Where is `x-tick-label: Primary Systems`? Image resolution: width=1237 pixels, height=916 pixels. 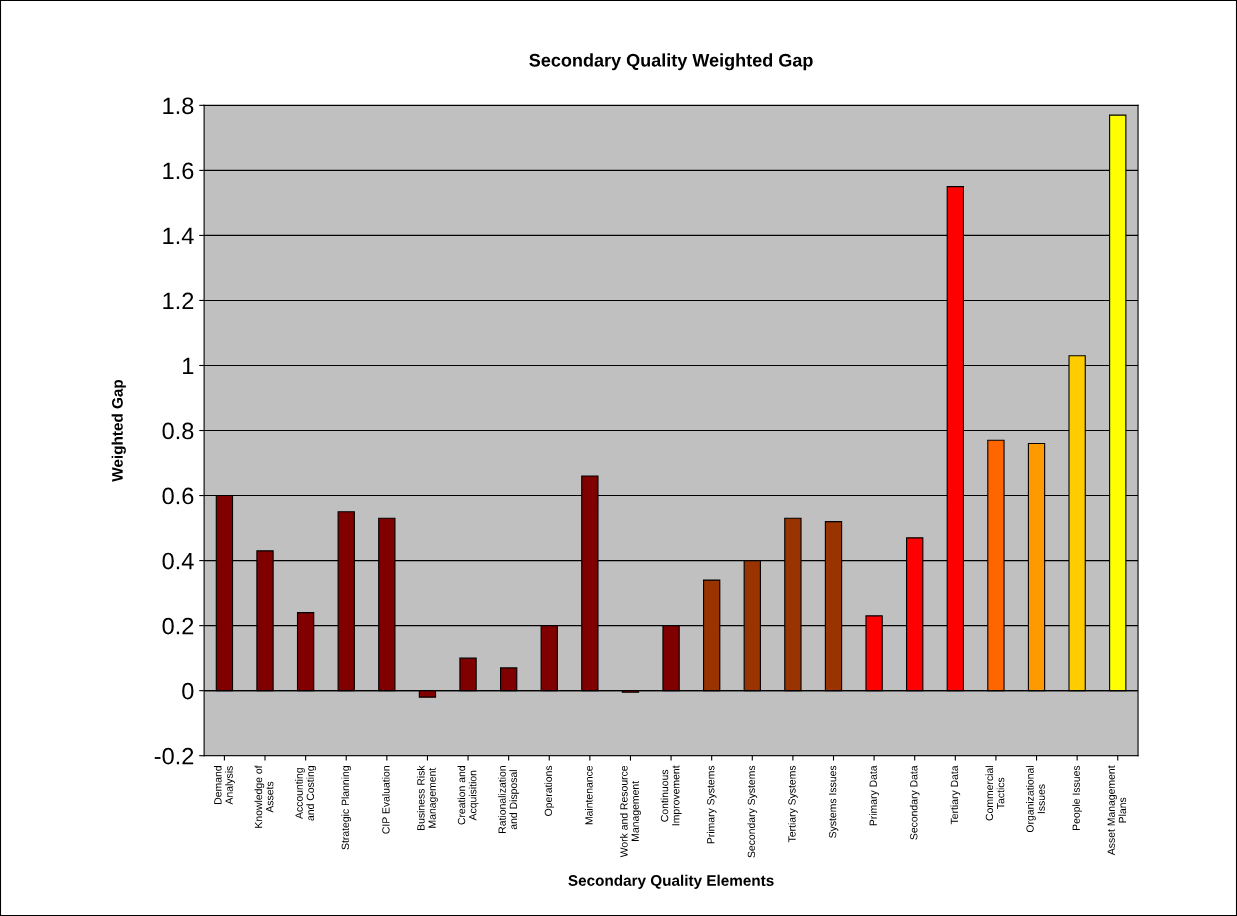
x-tick-label: Primary Systems is located at coordinates (711, 804).